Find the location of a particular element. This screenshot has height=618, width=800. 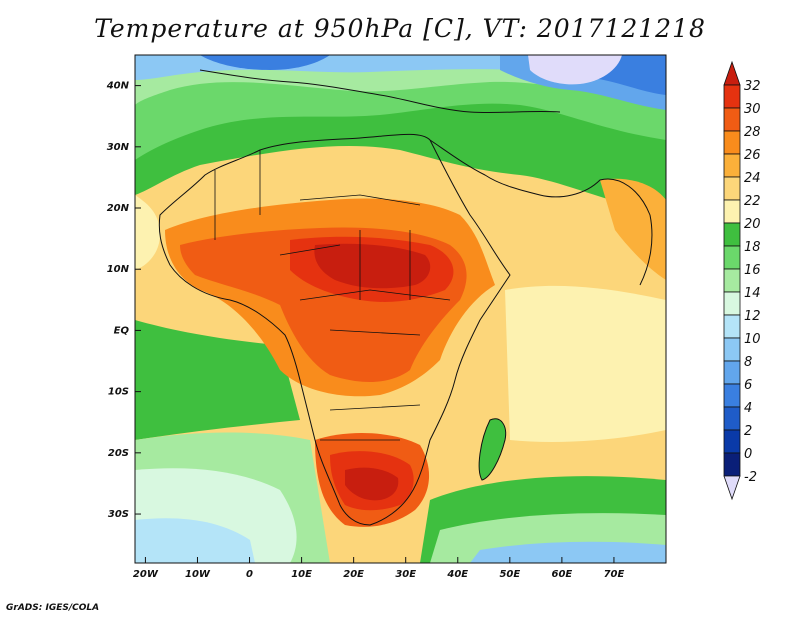

lat-tick-label: 30S is located at coordinates (118, 514).